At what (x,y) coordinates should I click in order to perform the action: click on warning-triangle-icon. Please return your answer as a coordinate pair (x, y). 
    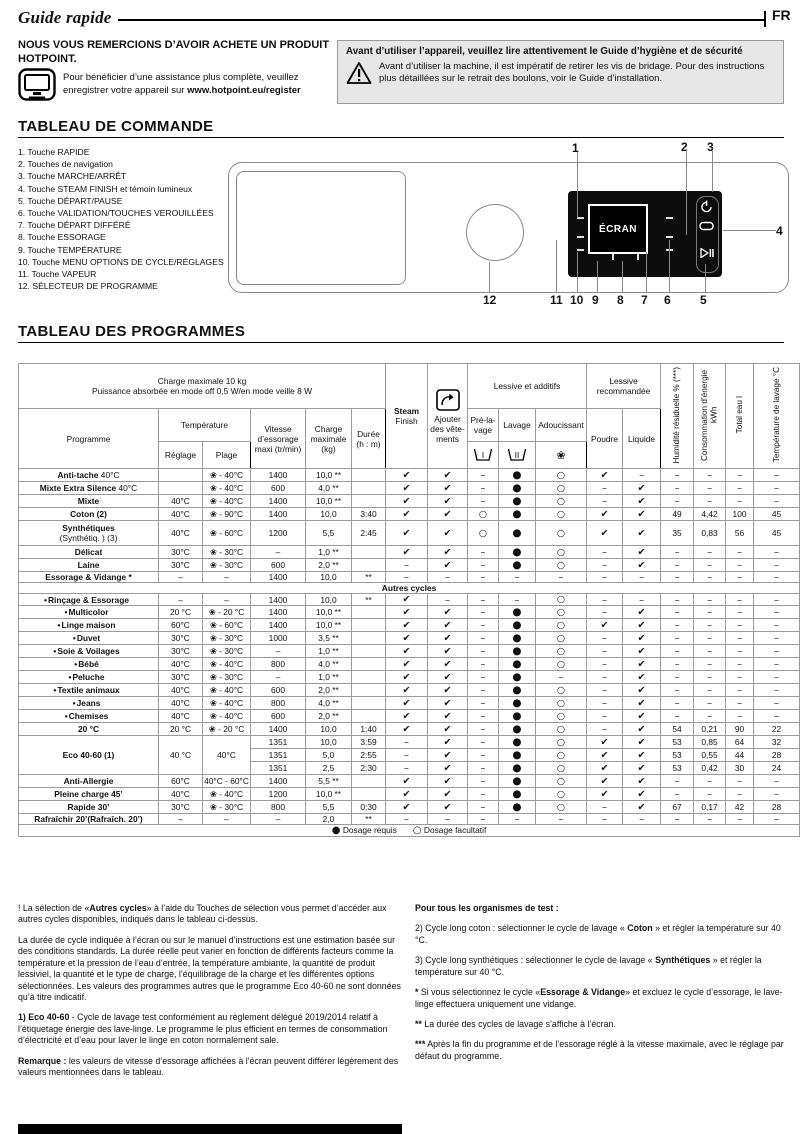
    Looking at the image, I should click on (359, 73).